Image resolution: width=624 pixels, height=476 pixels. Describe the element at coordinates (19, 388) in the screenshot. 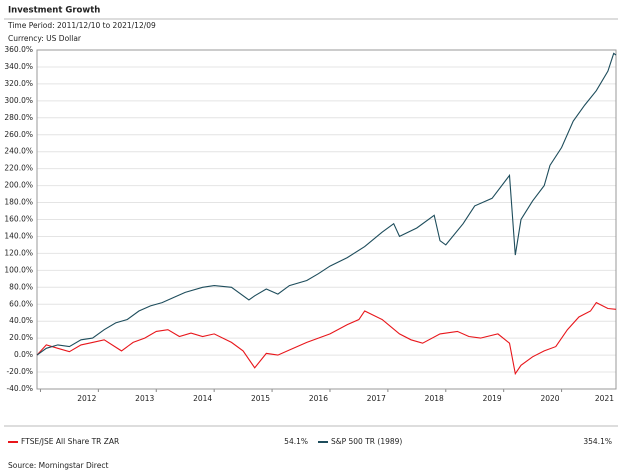

I see `y-tick-label: -40.0%` at that location.